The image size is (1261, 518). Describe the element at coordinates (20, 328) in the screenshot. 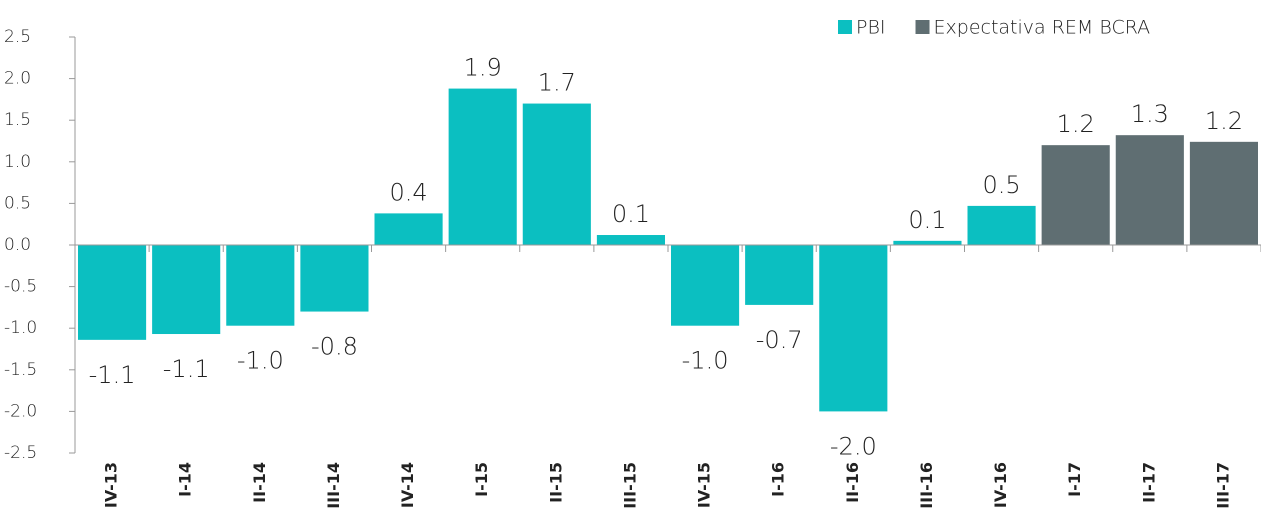

I see `y-tick-label: -1.0` at that location.